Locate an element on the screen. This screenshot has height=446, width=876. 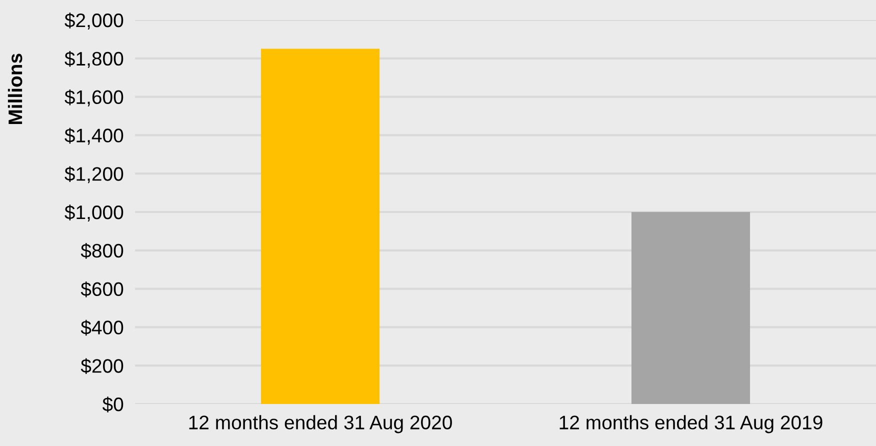
y-tick-label: $2,000 is located at coordinates (94, 21).